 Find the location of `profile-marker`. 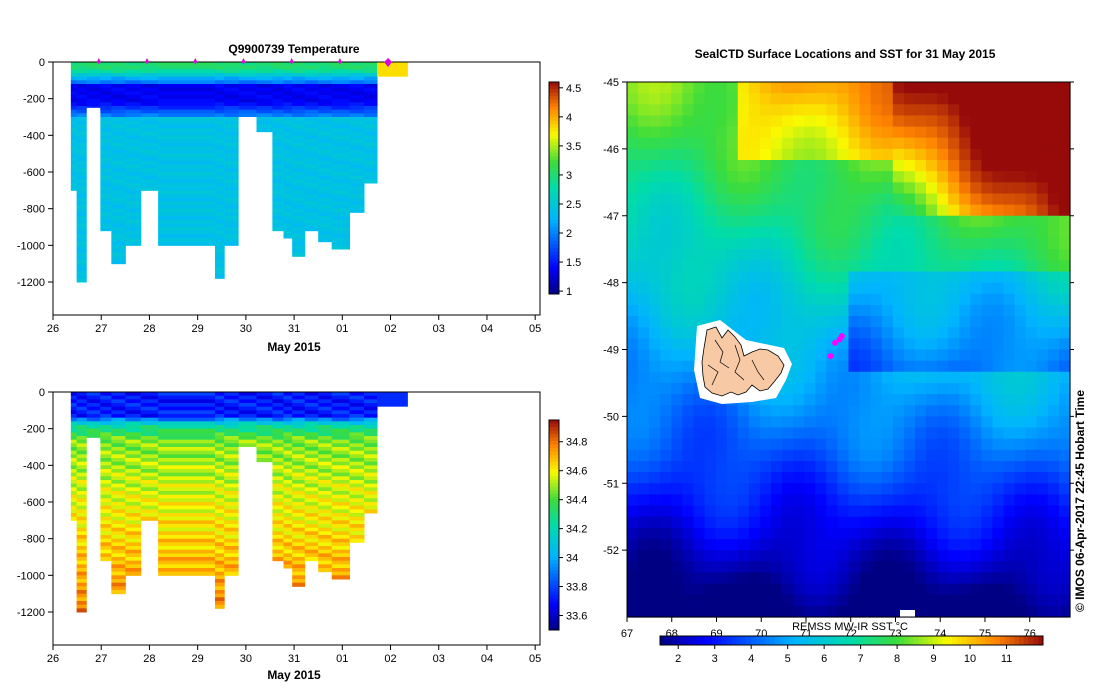

profile-marker is located at coordinates (339, 61).